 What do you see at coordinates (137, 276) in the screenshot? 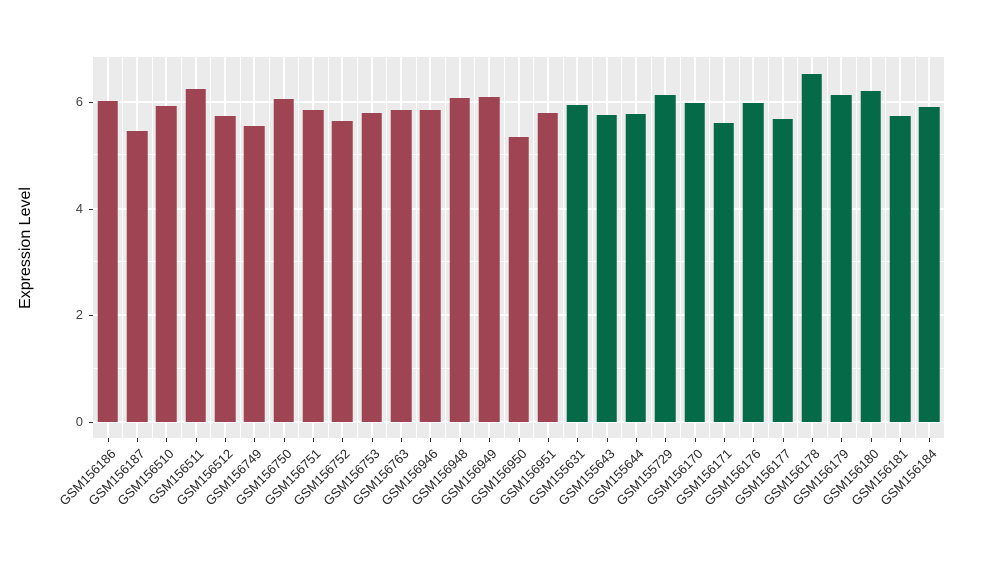
I see `bar-GSM156187` at bounding box center [137, 276].